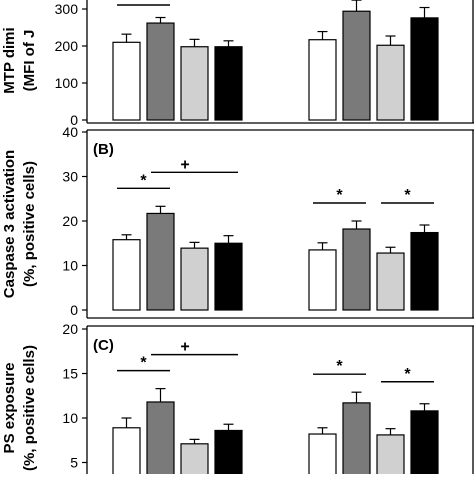 Image resolution: width=474 pixels, height=479 pixels. What do you see at coordinates (29, 61) in the screenshot?
I see `y-axis-label: (MFI of J` at bounding box center [29, 61].